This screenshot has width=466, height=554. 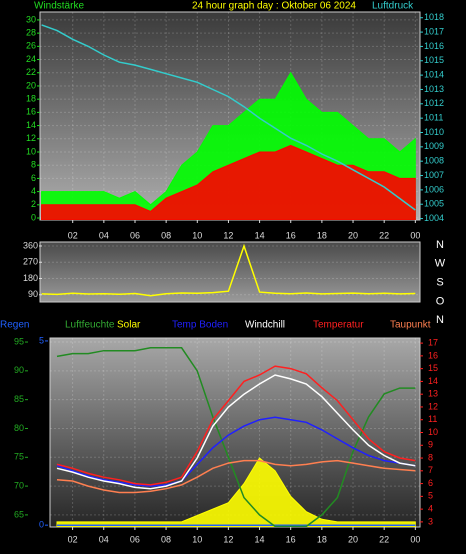 I want to click on y-tick-label: 65, so click(x=19, y=514).